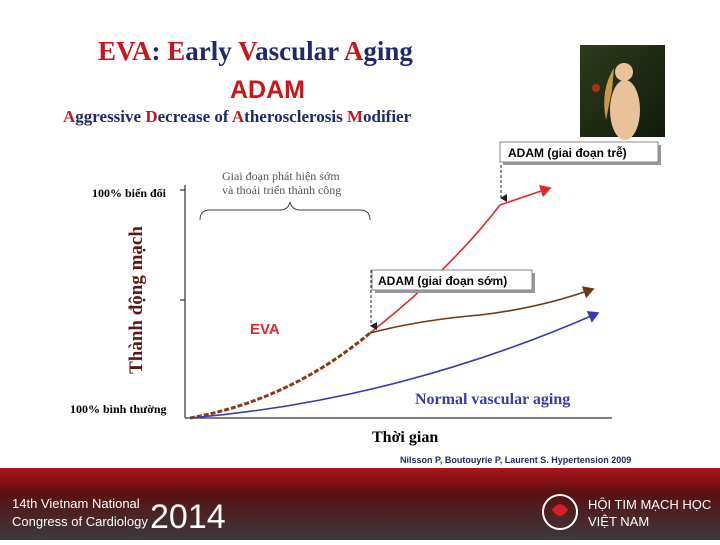  I want to click on late-box, so click(580, 153).